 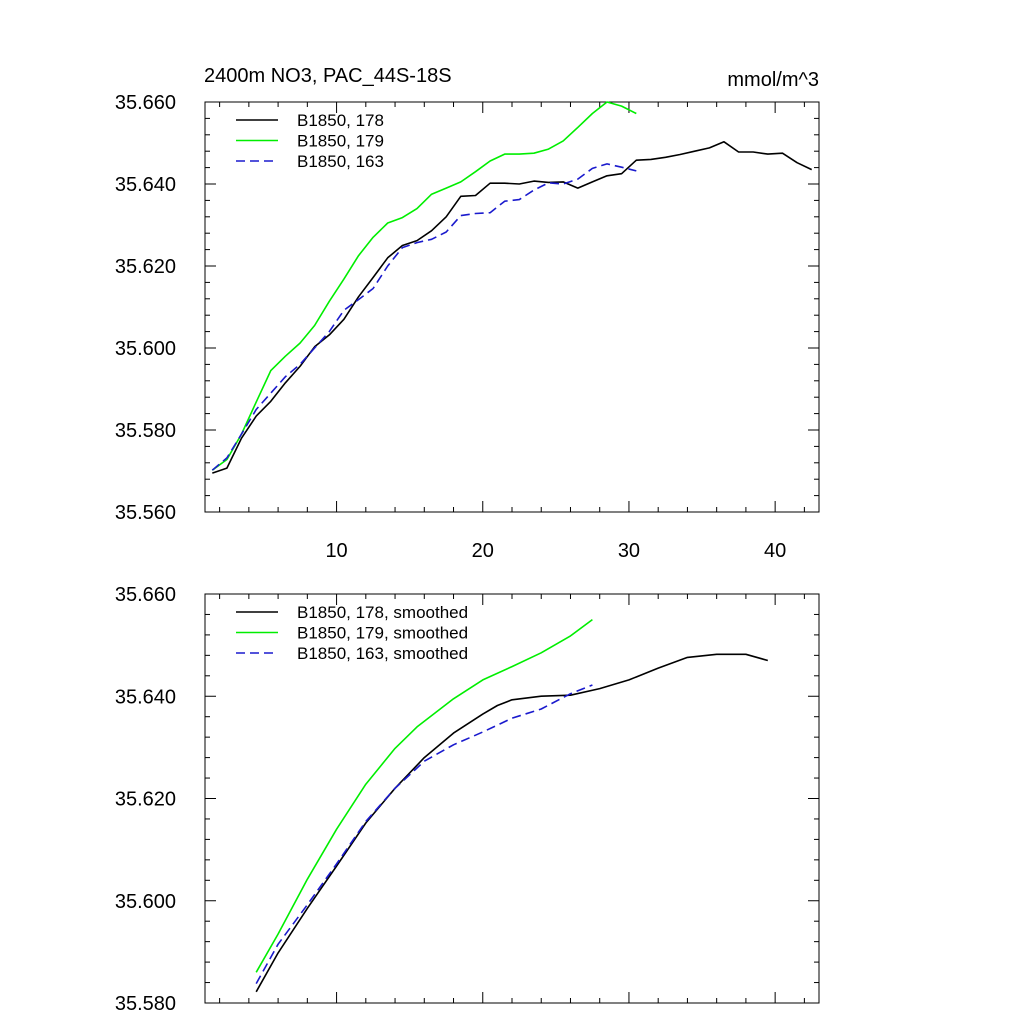 I want to click on units-label: mmol/m^3, so click(x=773, y=80).